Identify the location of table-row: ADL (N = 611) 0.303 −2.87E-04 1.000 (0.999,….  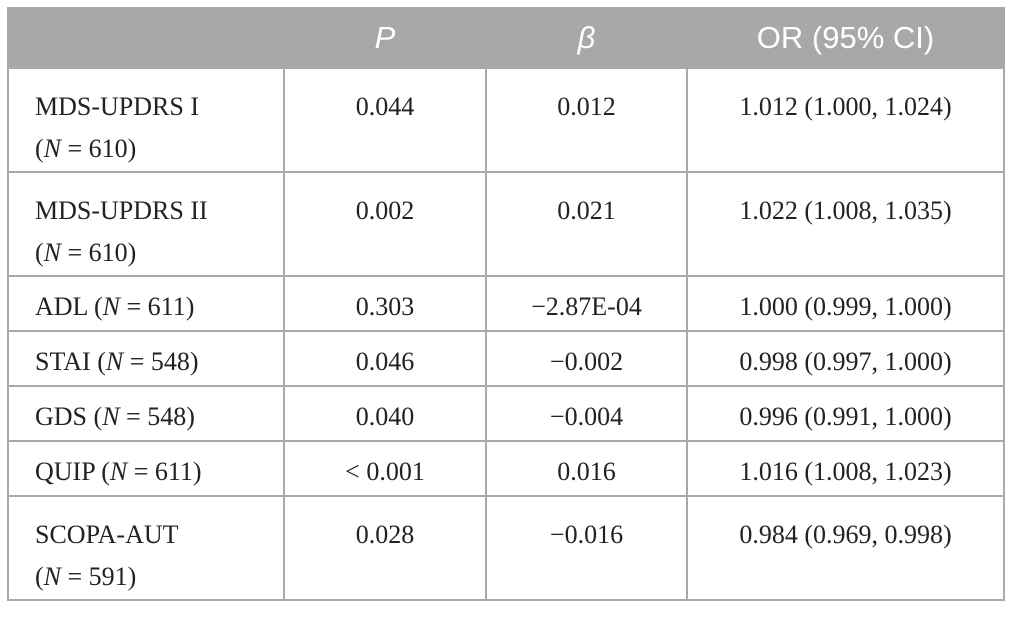
(506, 303).